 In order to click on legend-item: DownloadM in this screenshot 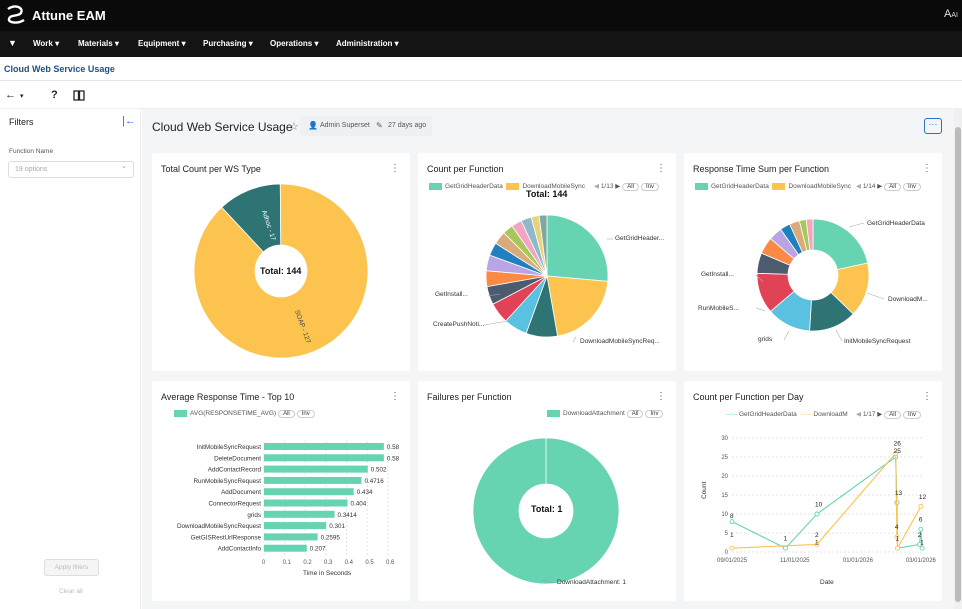, I will do `click(830, 414)`.